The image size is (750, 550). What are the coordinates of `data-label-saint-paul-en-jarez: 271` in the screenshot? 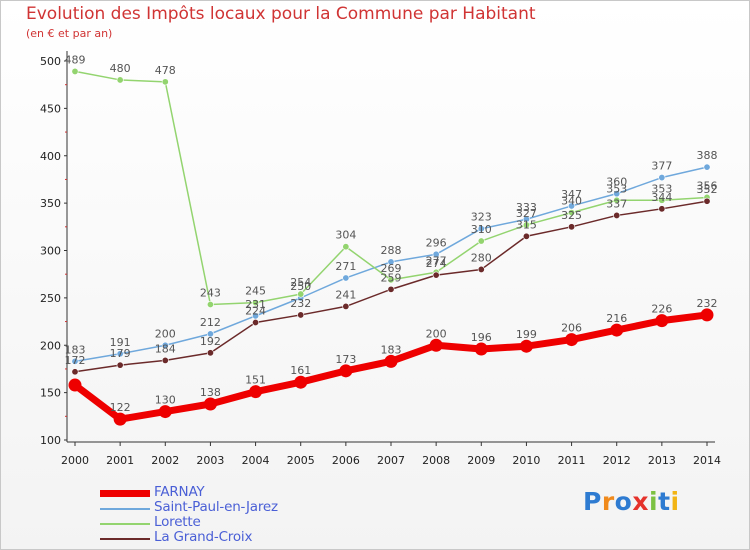 It's located at (345, 266).